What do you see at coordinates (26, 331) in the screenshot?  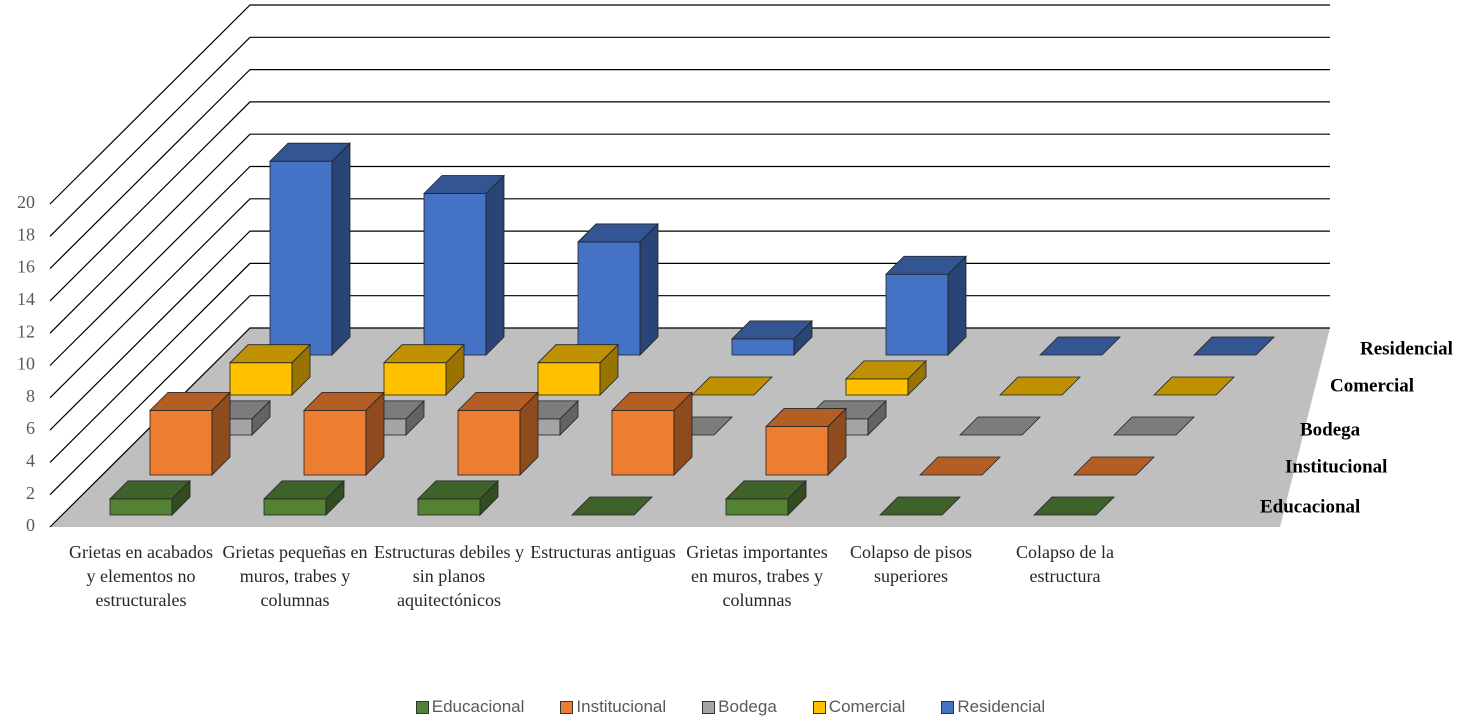 I see `y-tick-label: 12` at bounding box center [26, 331].